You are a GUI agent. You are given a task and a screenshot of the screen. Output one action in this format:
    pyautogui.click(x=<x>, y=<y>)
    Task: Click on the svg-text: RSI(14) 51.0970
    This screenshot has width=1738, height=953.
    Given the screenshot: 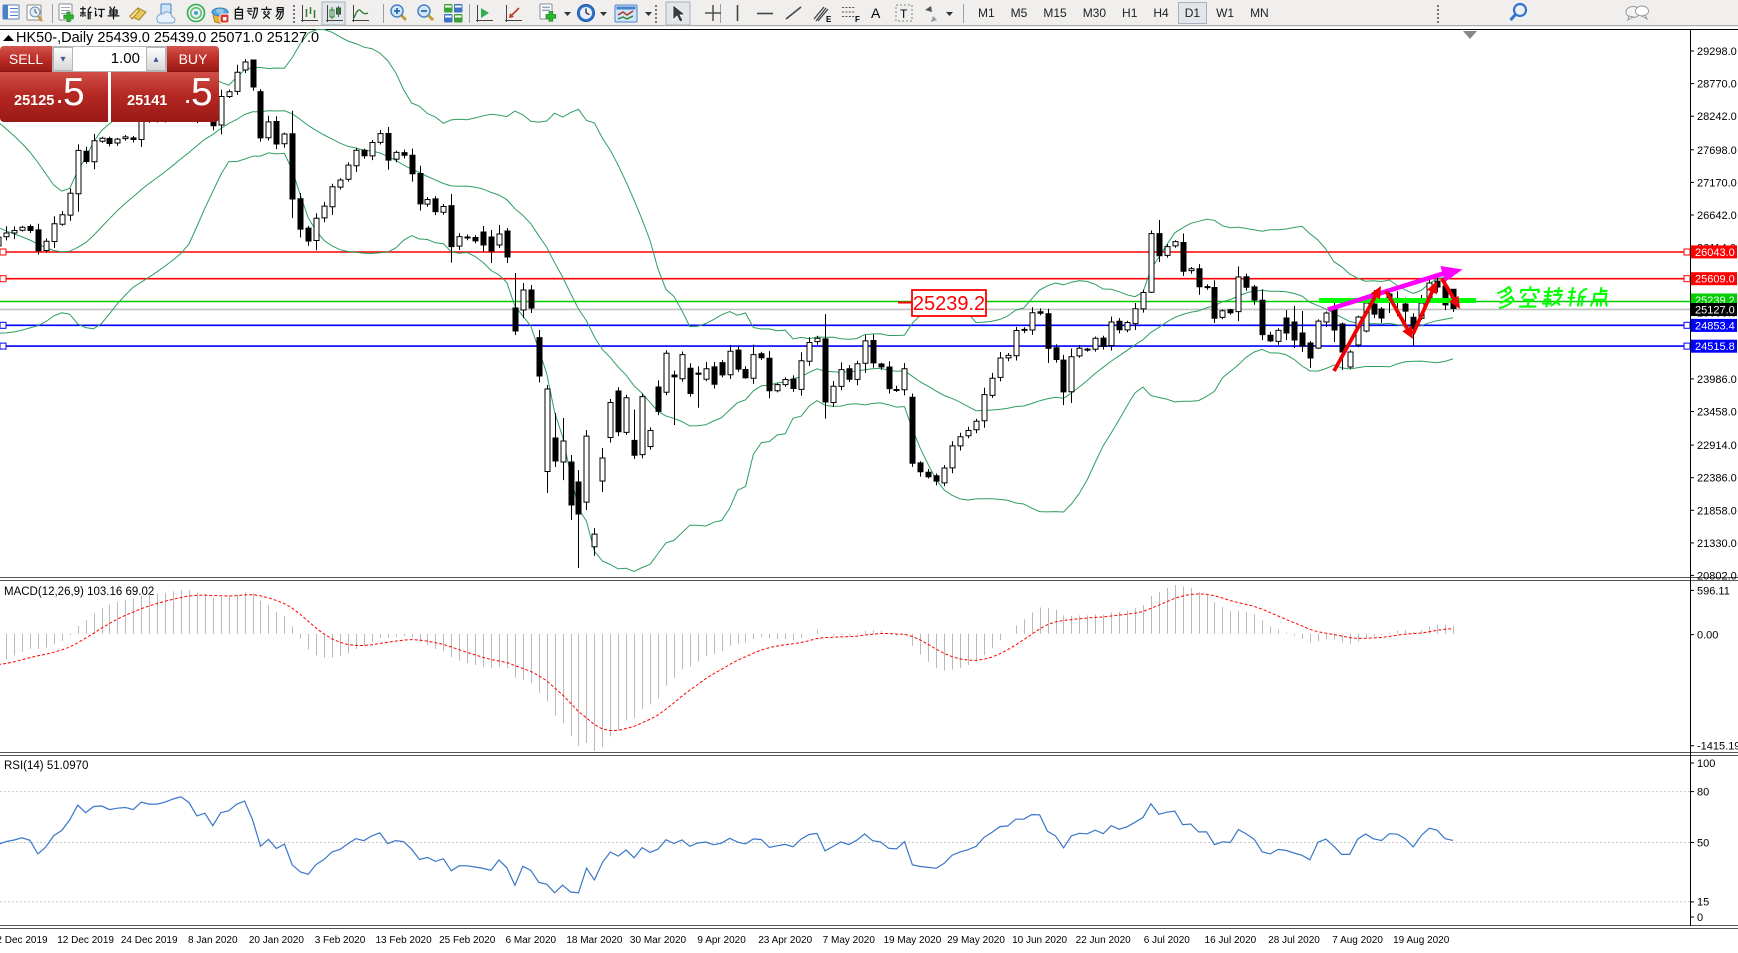 What is the action you would take?
    pyautogui.click(x=46, y=766)
    